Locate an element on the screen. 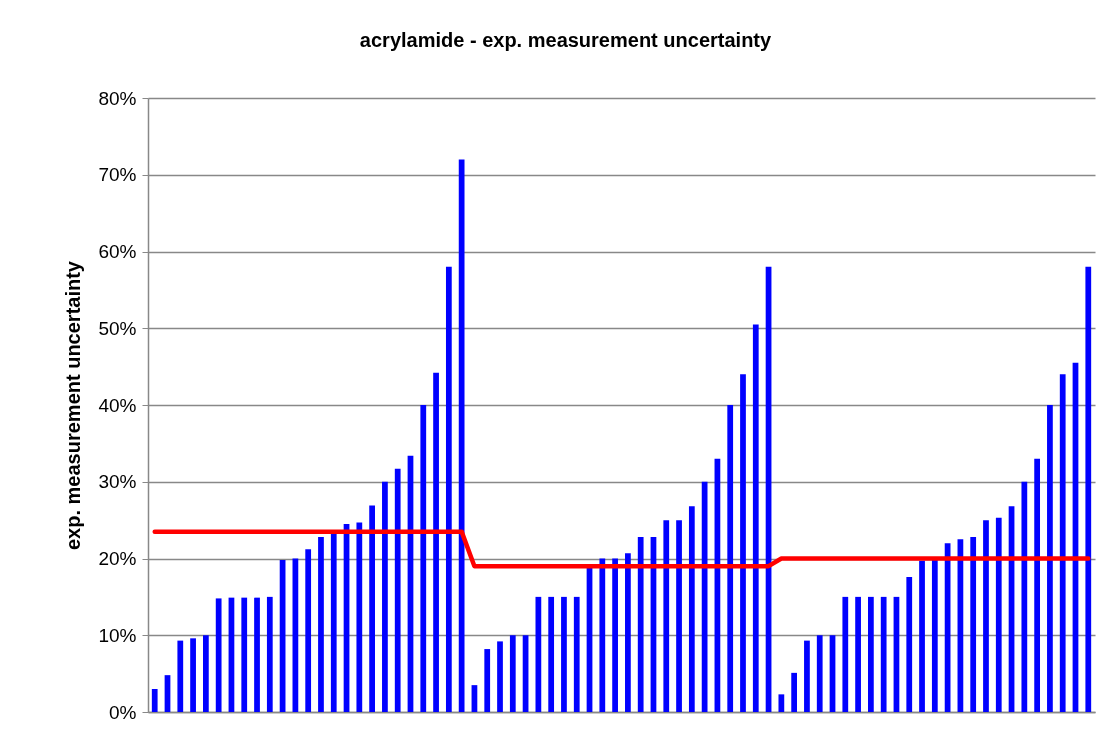 This screenshot has height=735, width=1116. y-tick-label: 50% is located at coordinates (117, 328).